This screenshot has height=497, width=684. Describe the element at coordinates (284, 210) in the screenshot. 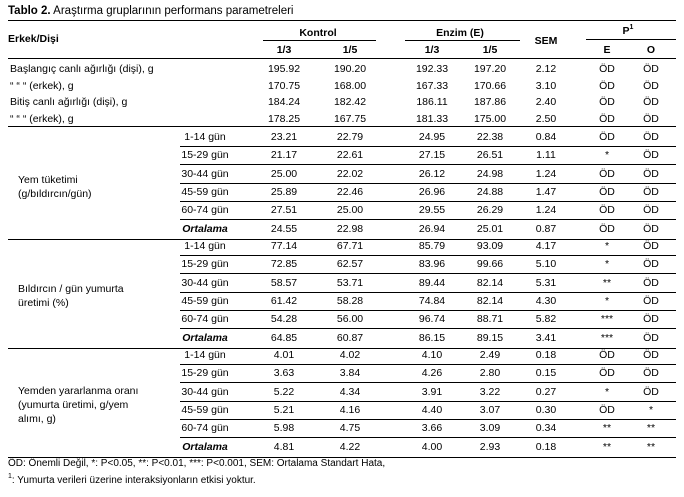

I see `section-value: 27.51` at that location.